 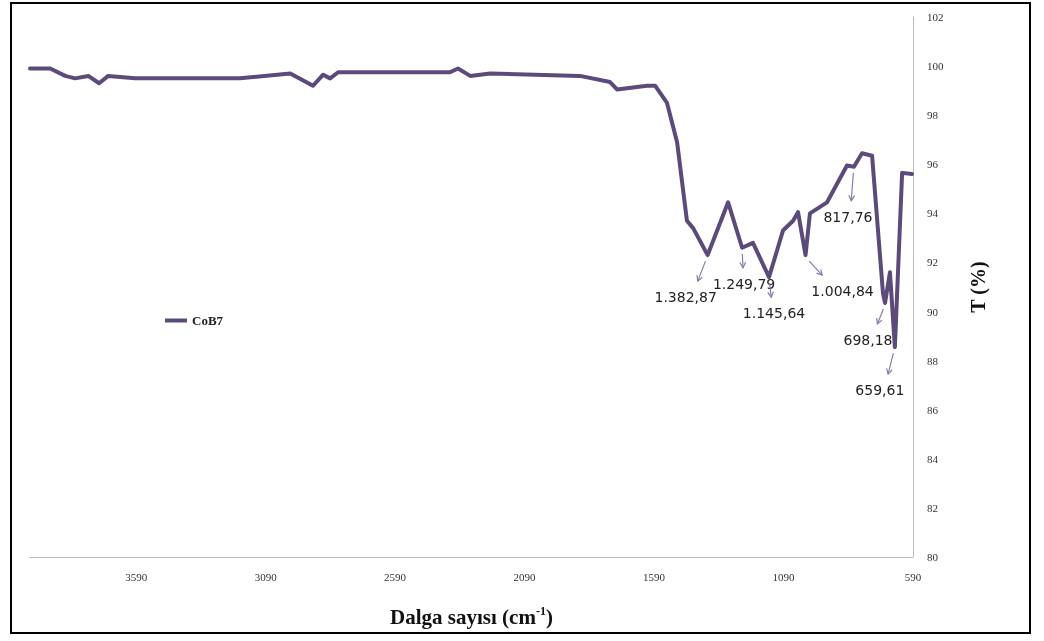 What do you see at coordinates (654, 576) in the screenshot?
I see `x-tick-label: 1590` at bounding box center [654, 576].